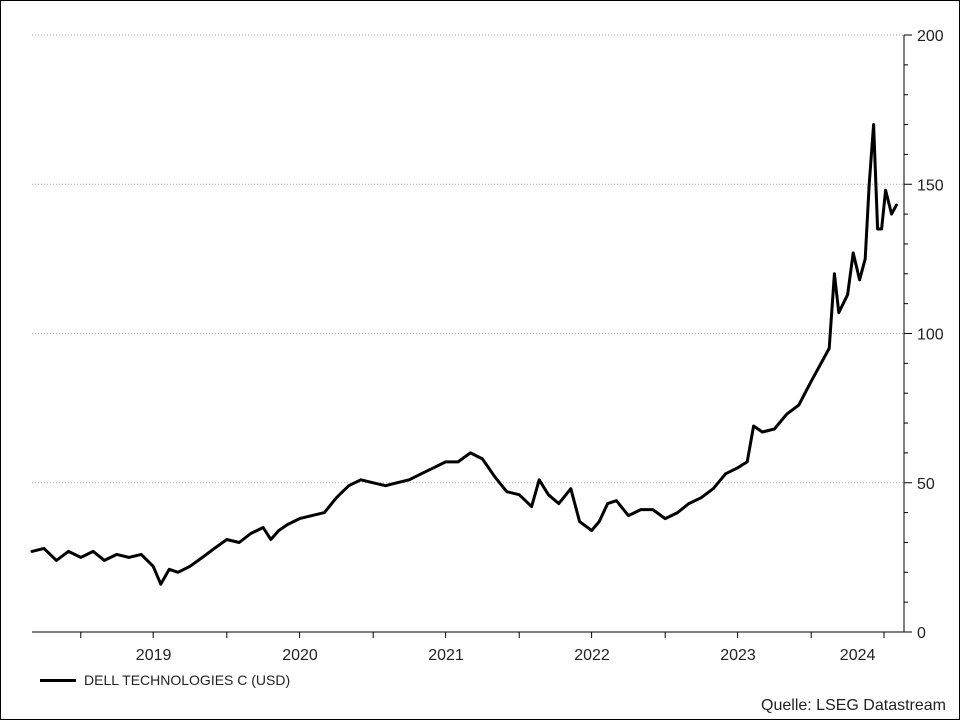 The height and width of the screenshot is (720, 960). What do you see at coordinates (930, 335) in the screenshot?
I see `y-tick-label: 100` at bounding box center [930, 335].